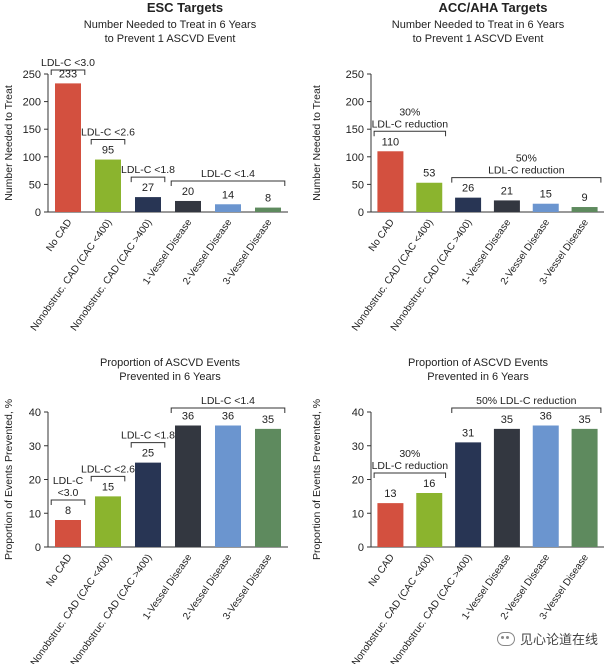  I want to click on data-label: 53, so click(429, 174).